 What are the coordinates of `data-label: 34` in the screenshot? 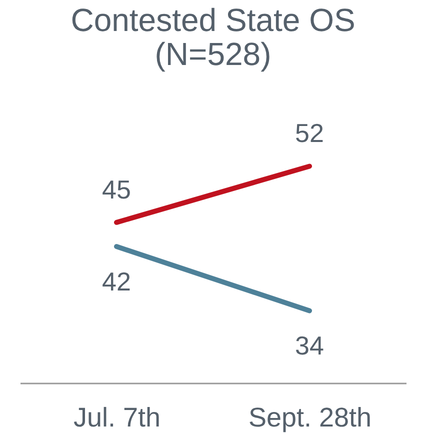 It's located at (309, 345).